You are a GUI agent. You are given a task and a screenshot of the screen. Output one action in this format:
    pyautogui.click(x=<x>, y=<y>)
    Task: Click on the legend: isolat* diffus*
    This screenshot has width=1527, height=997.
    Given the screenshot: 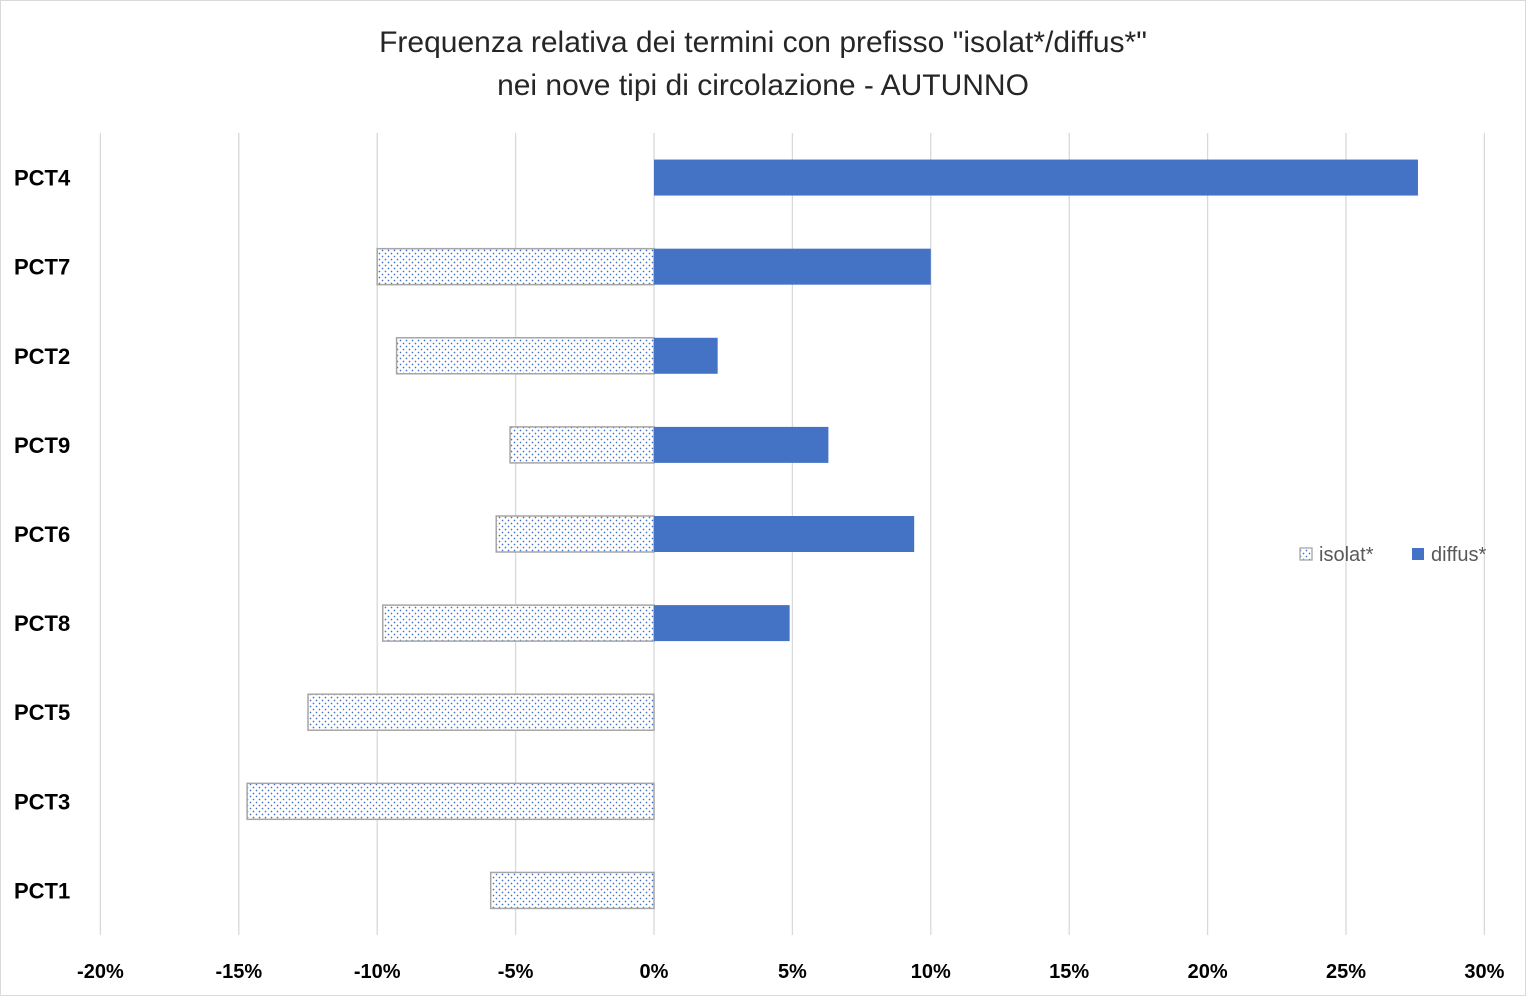 What is the action you would take?
    pyautogui.click(x=1392, y=555)
    